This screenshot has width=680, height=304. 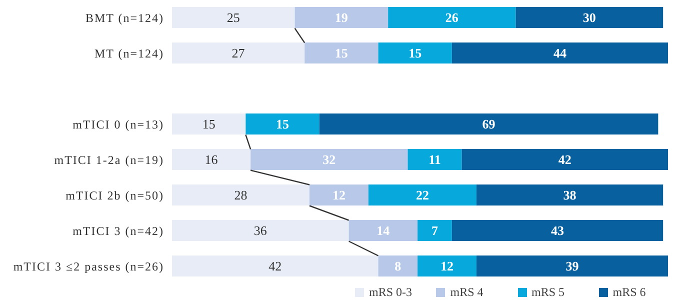 I want to click on data-label: 22, so click(x=422, y=195).